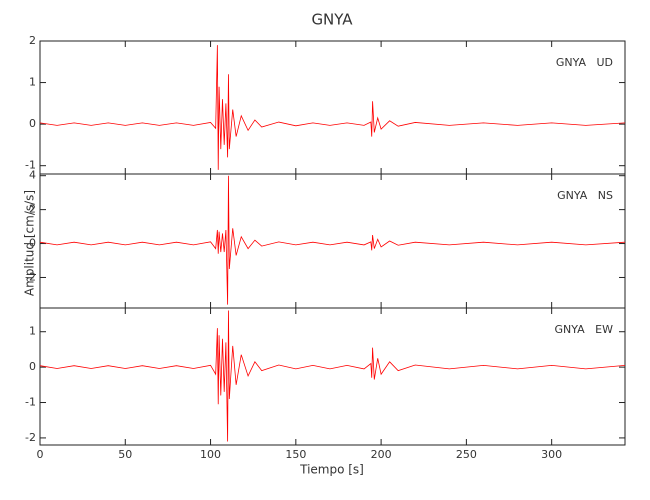 The height and width of the screenshot is (500, 650). What do you see at coordinates (332, 20) in the screenshot?
I see `chart-title: GNYA` at bounding box center [332, 20].